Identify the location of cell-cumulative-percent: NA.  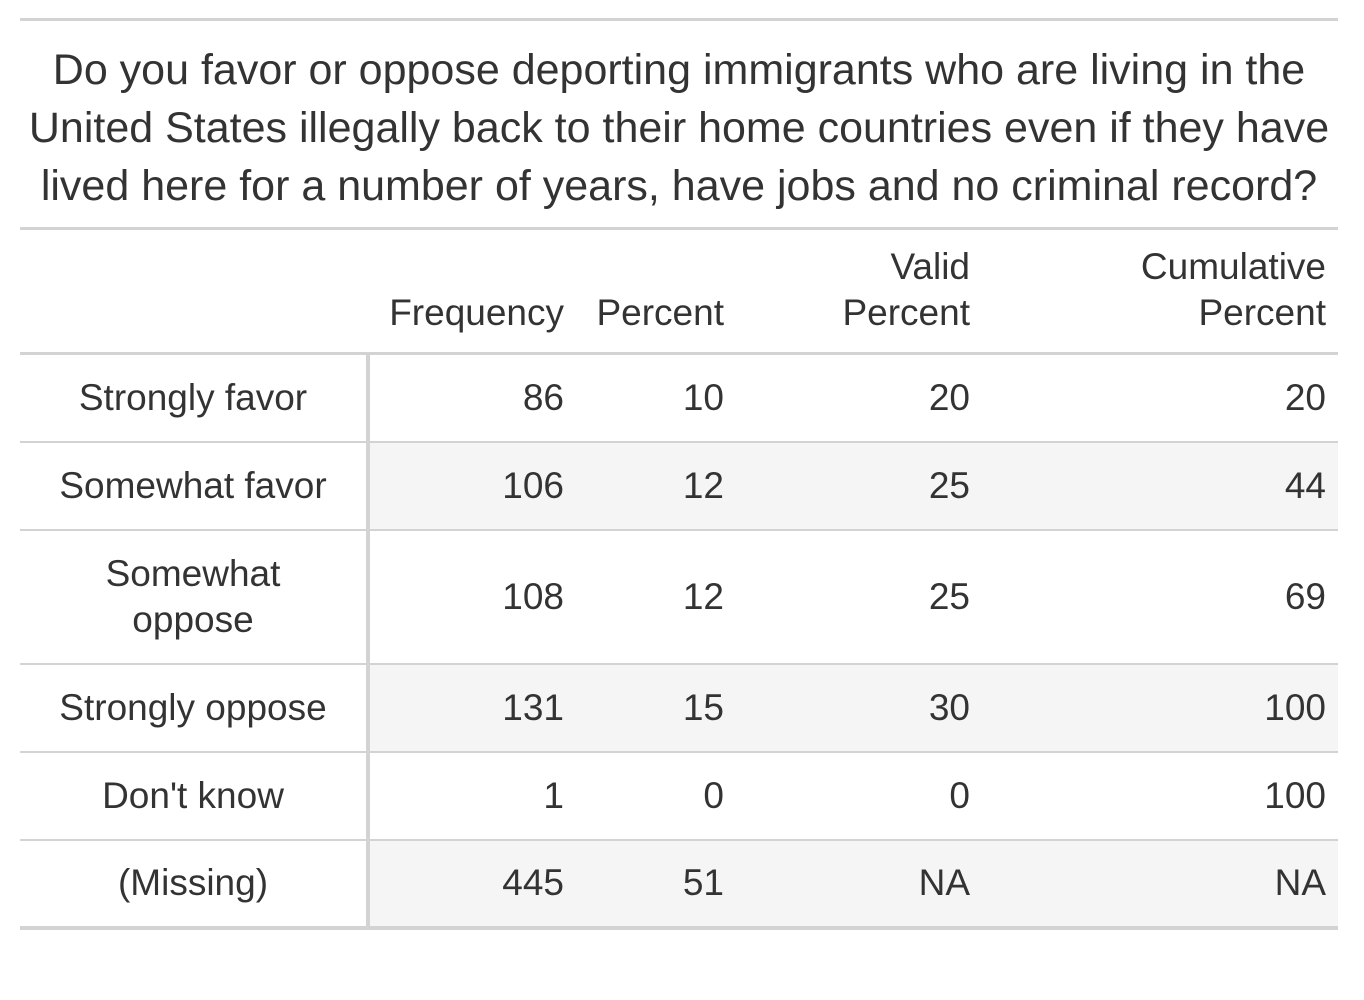
(1160, 884).